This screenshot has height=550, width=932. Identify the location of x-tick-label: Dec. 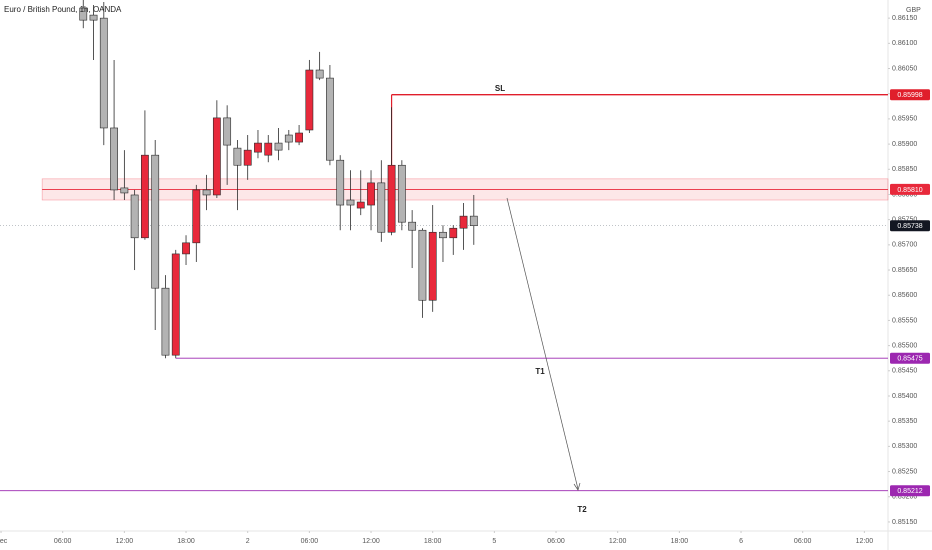
(4, 541).